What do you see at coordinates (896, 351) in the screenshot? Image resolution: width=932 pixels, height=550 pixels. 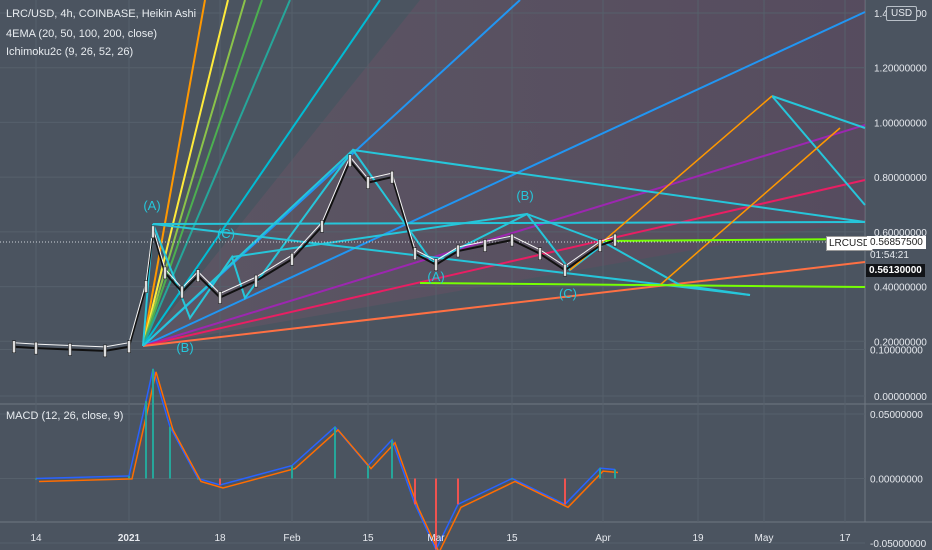 I see `macd-tick-label: 0.10000000` at bounding box center [896, 351].